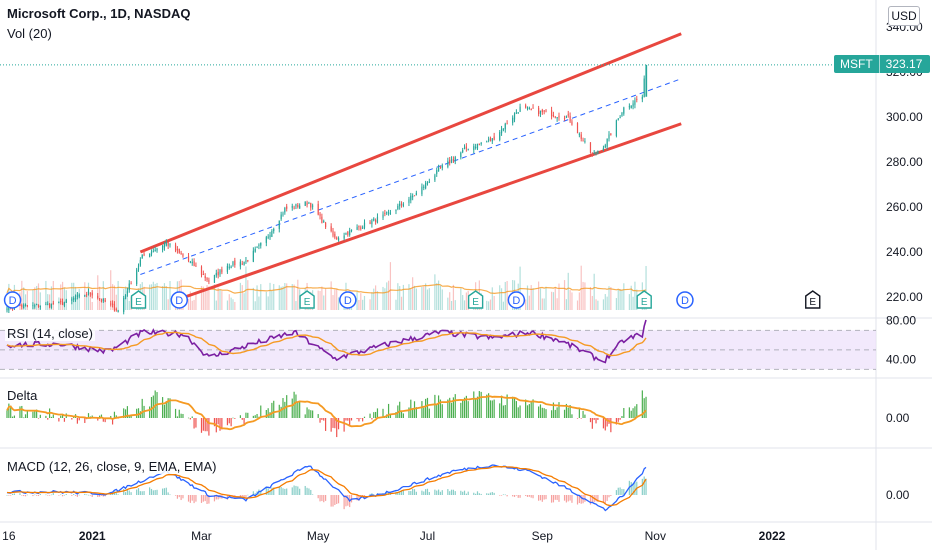  What do you see at coordinates (901, 321) in the screenshot?
I see `rsi-tick-label: 80.00` at bounding box center [901, 321].